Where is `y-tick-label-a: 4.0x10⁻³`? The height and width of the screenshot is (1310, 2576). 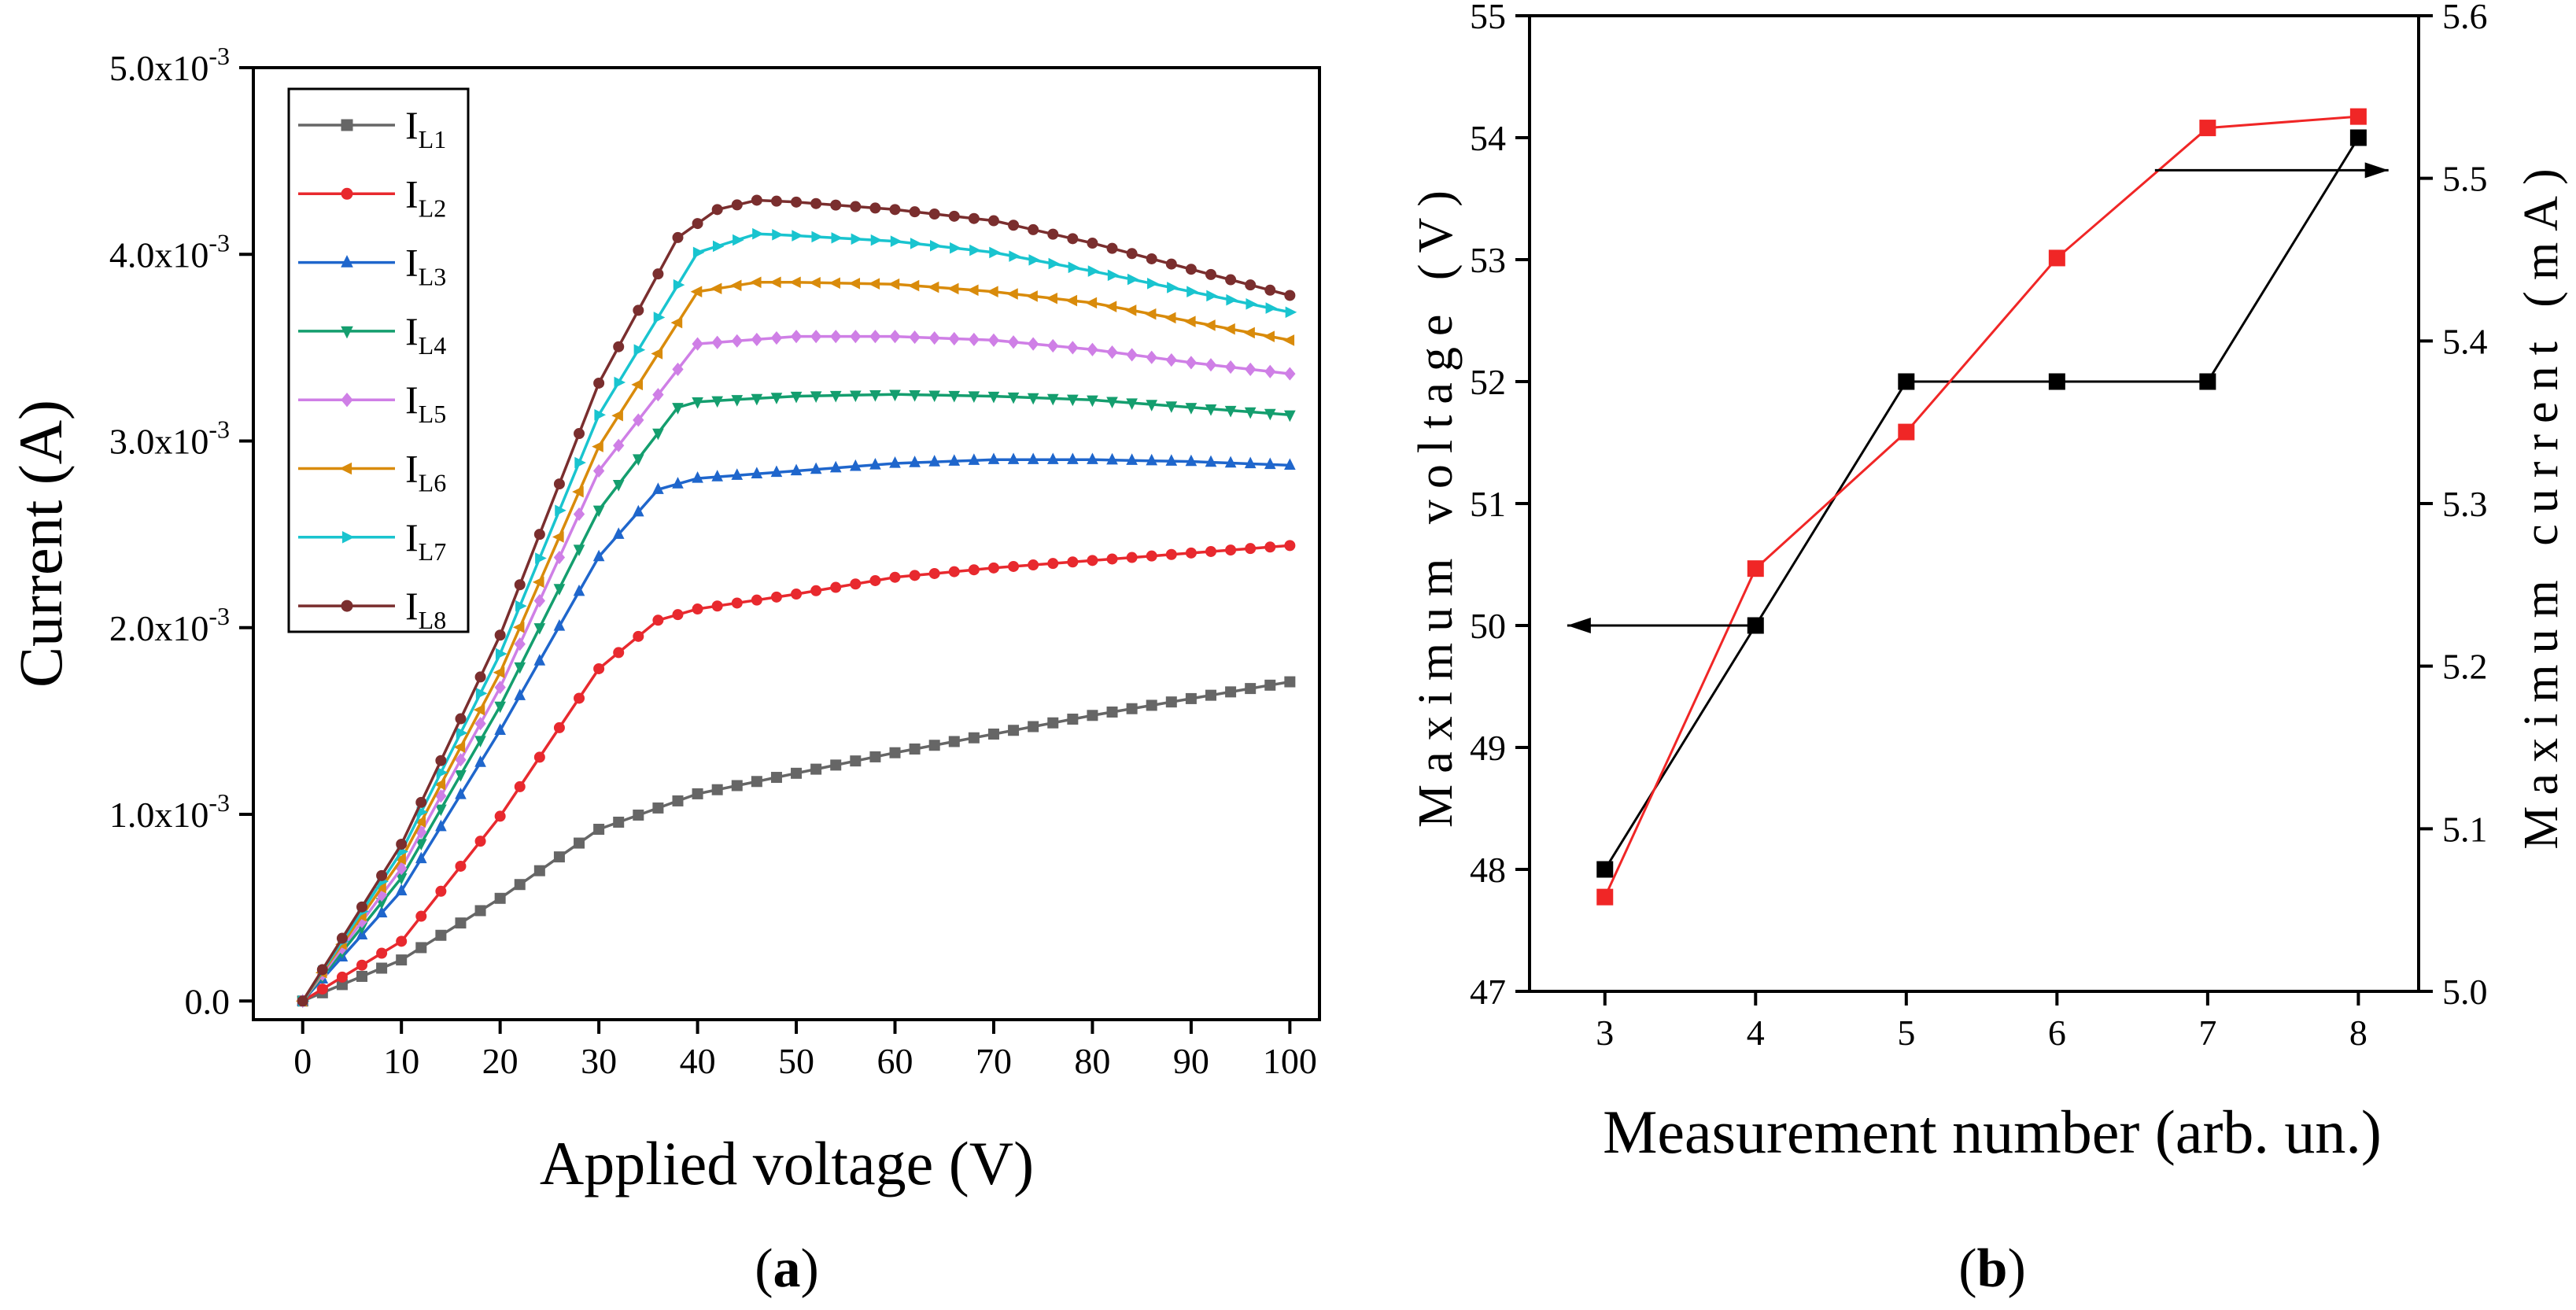 y-tick-label-a: 4.0x10⁻³ is located at coordinates (169, 252).